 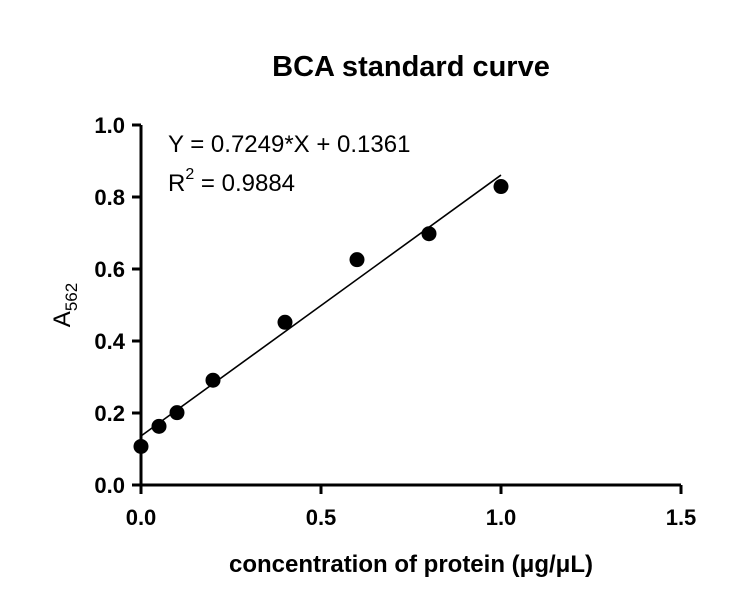 What do you see at coordinates (109, 125) in the screenshot?
I see `y-tick-label: 1.0` at bounding box center [109, 125].